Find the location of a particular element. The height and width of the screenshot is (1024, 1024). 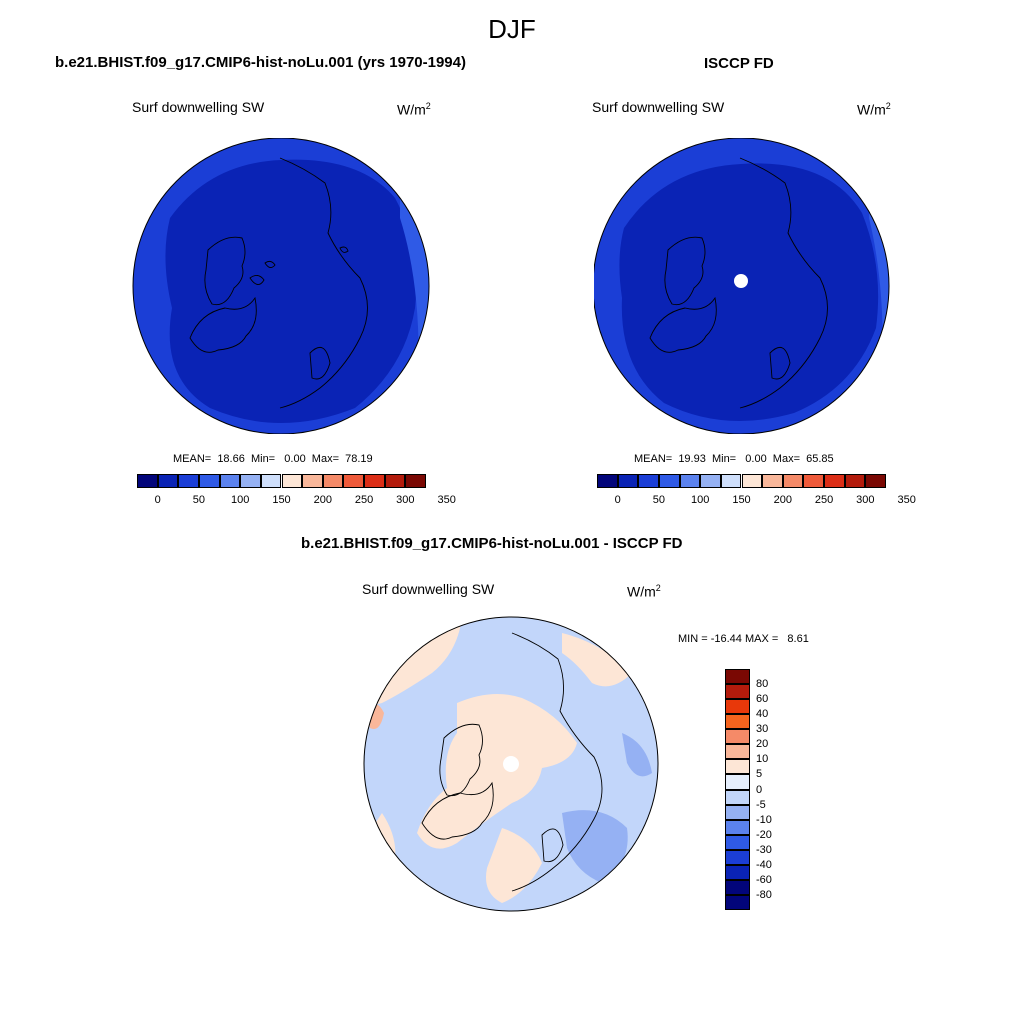

difference-polar-map is located at coordinates (511, 764).